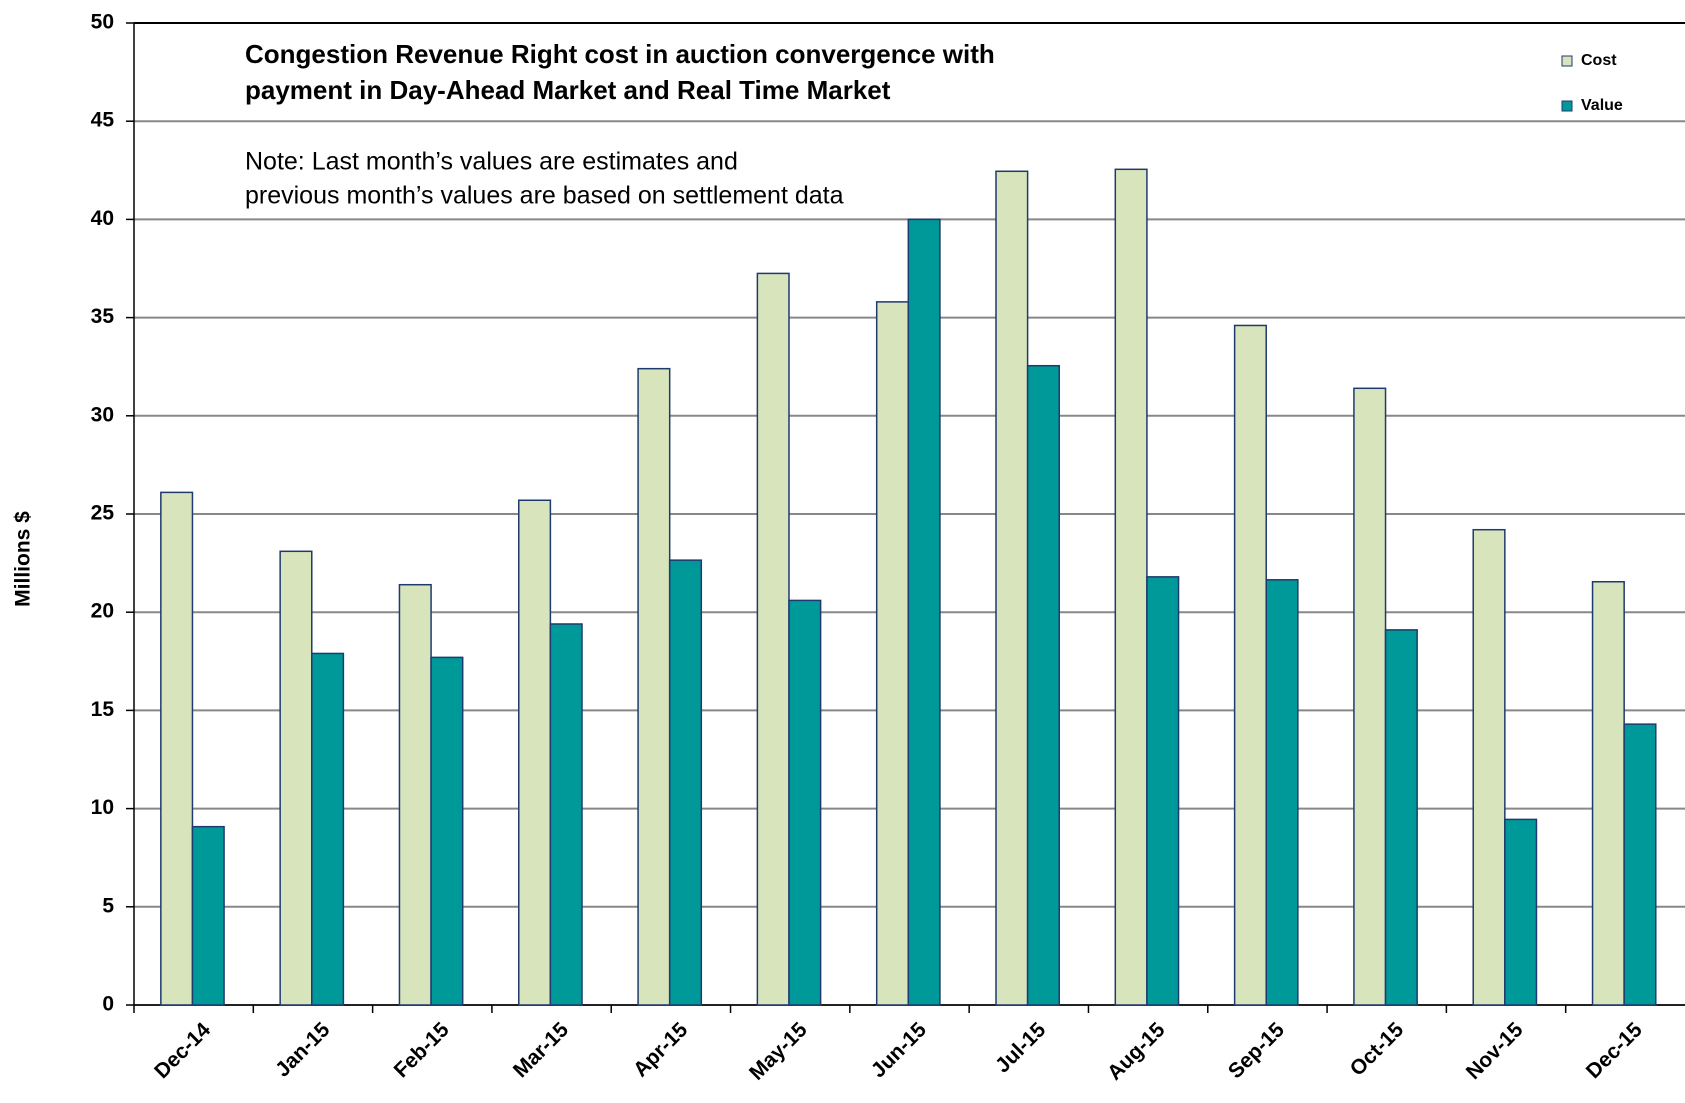 The image size is (1685, 1103). What do you see at coordinates (1599, 60) in the screenshot?
I see `legend-label: Cost` at bounding box center [1599, 60].